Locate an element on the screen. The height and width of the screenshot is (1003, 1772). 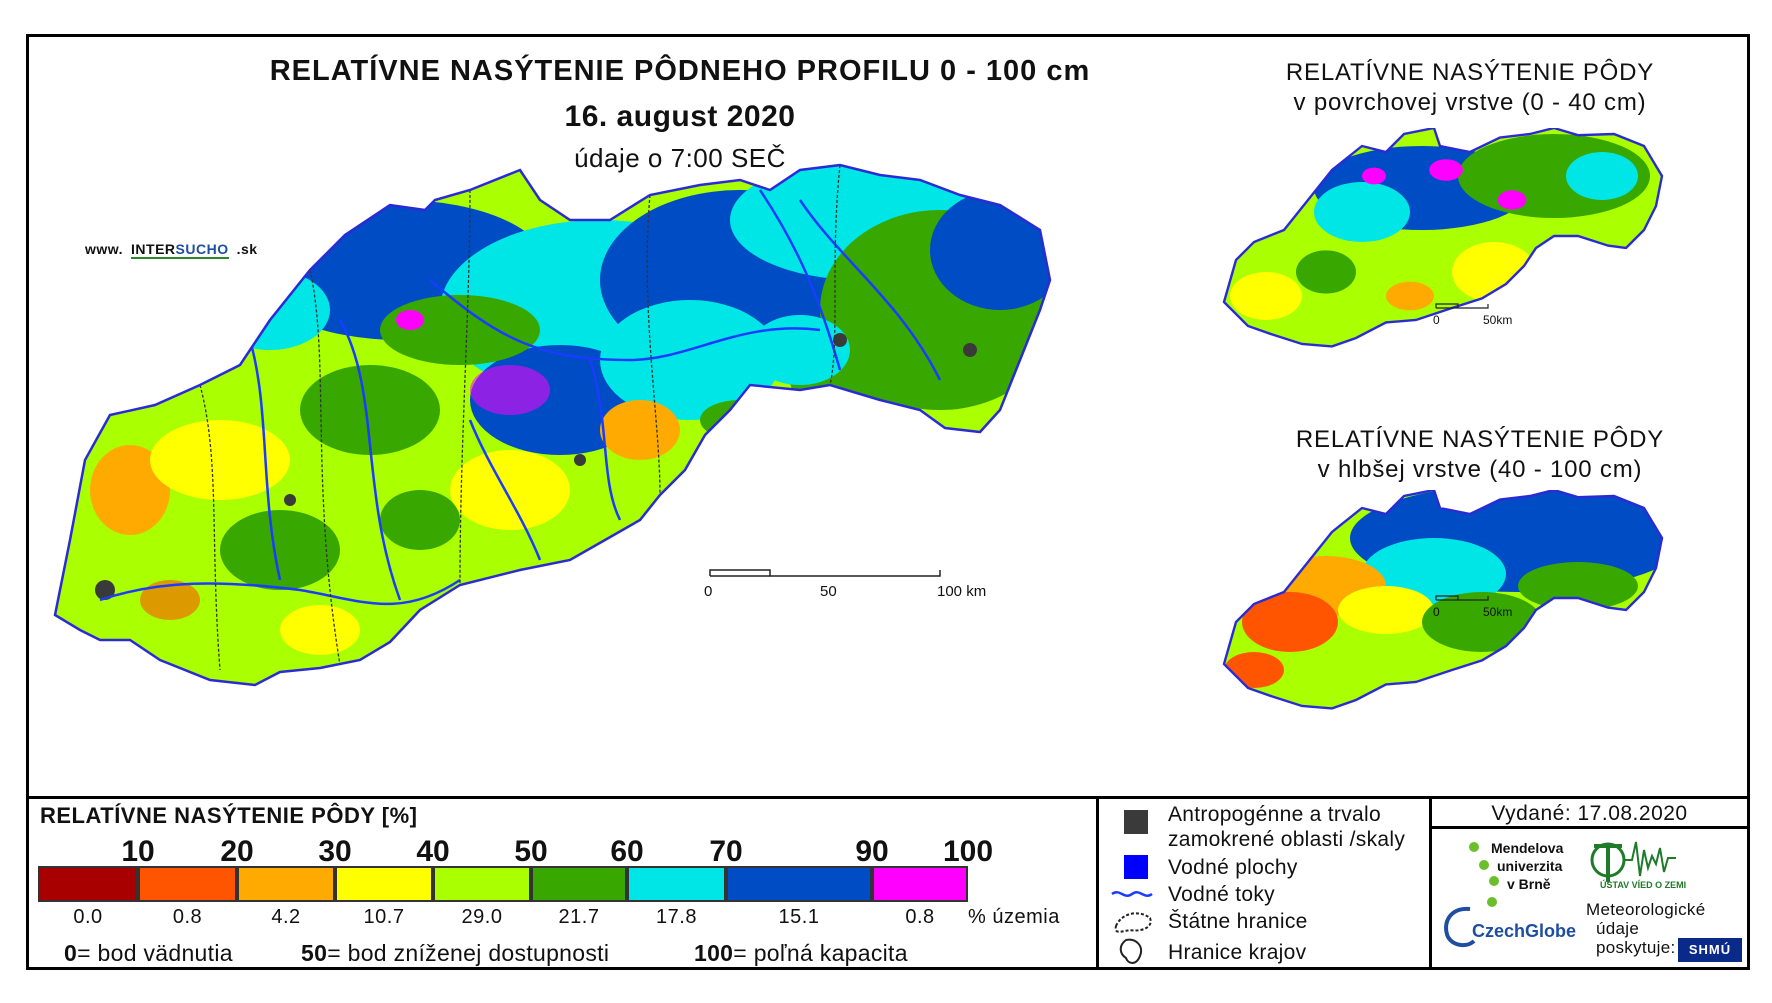
uvgz-logo-icon is located at coordinates (1633, 861).